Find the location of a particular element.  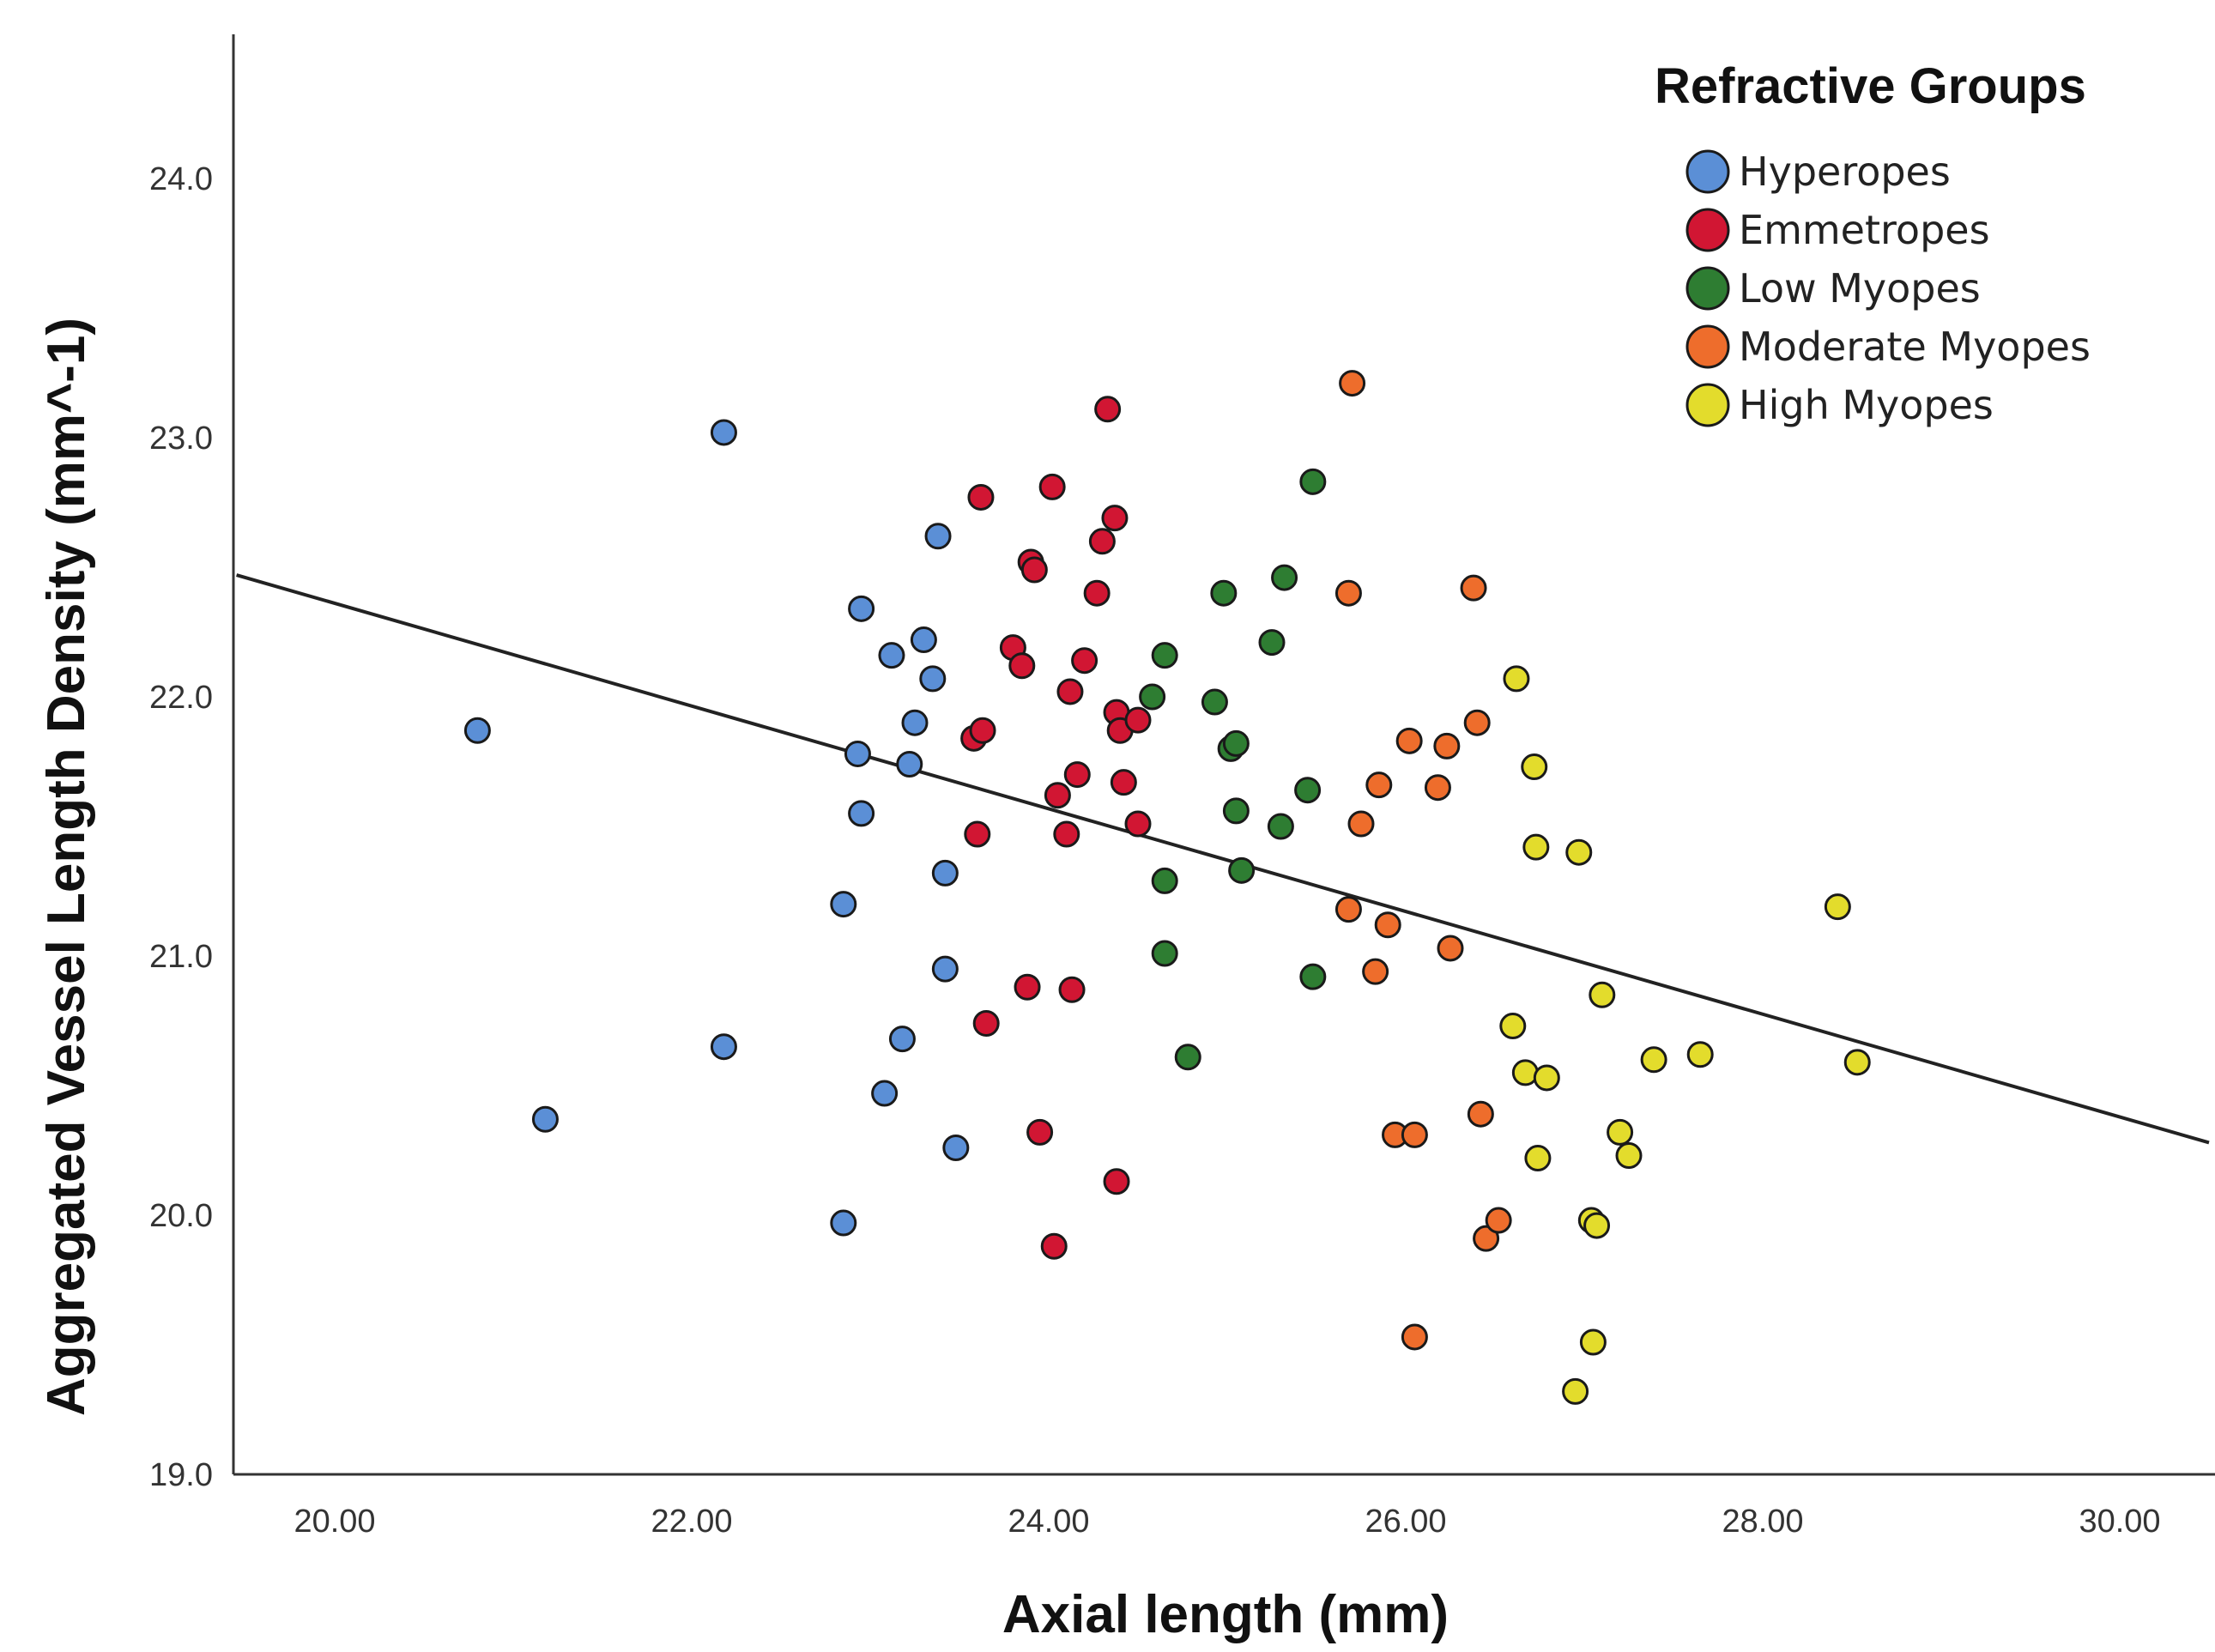

series-emmetropes is located at coordinates (1056, 828).